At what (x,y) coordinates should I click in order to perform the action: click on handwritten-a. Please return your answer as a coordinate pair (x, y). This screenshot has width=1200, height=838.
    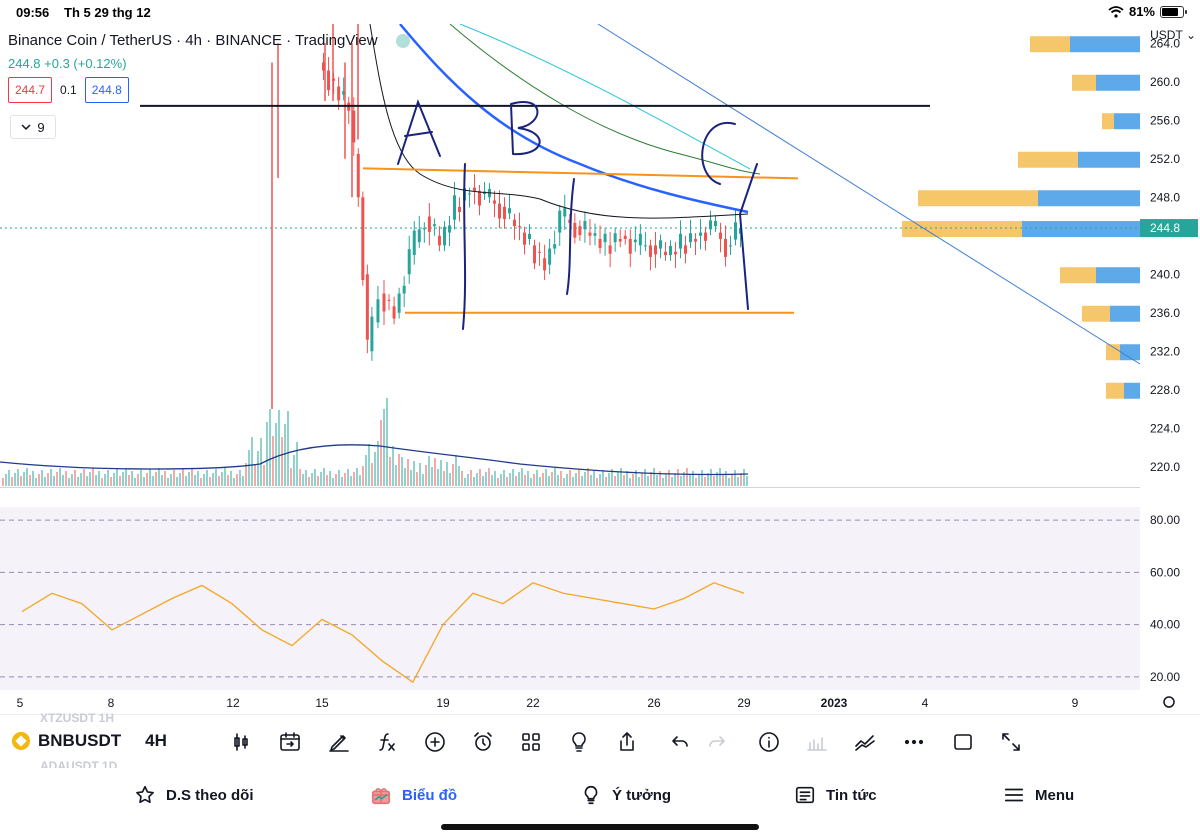
    Looking at the image, I should click on (419, 132).